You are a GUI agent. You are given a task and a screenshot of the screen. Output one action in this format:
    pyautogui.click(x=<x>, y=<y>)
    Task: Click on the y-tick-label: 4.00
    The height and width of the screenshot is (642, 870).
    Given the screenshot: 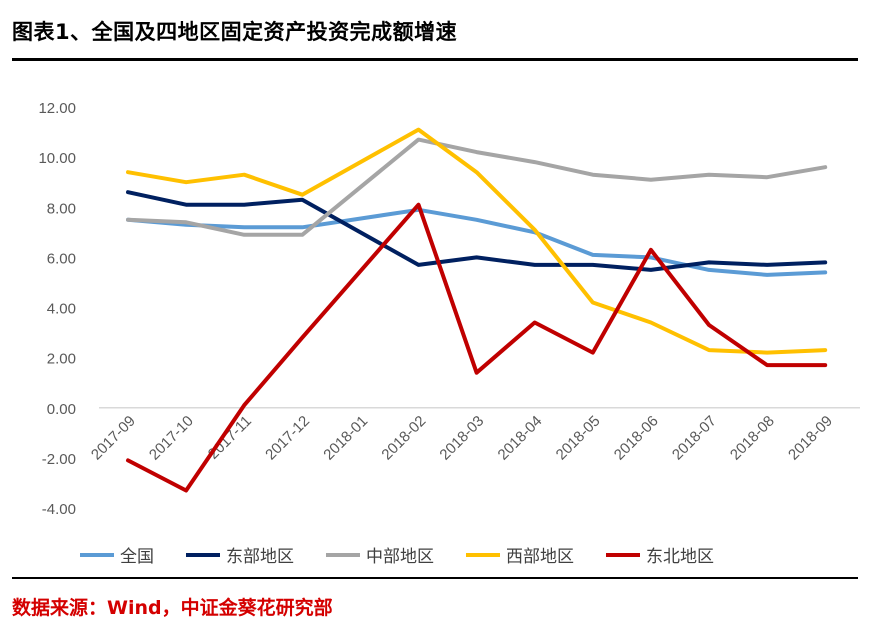 What is the action you would take?
    pyautogui.click(x=61, y=309)
    